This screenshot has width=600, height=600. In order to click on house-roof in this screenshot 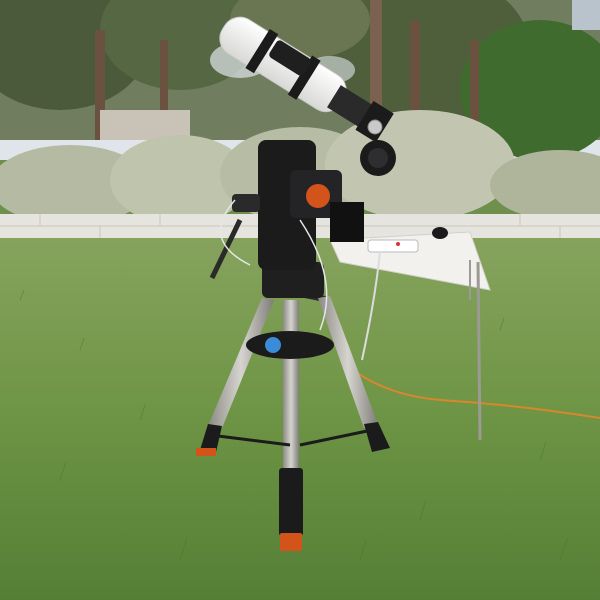, I will do `click(145, 125)`.